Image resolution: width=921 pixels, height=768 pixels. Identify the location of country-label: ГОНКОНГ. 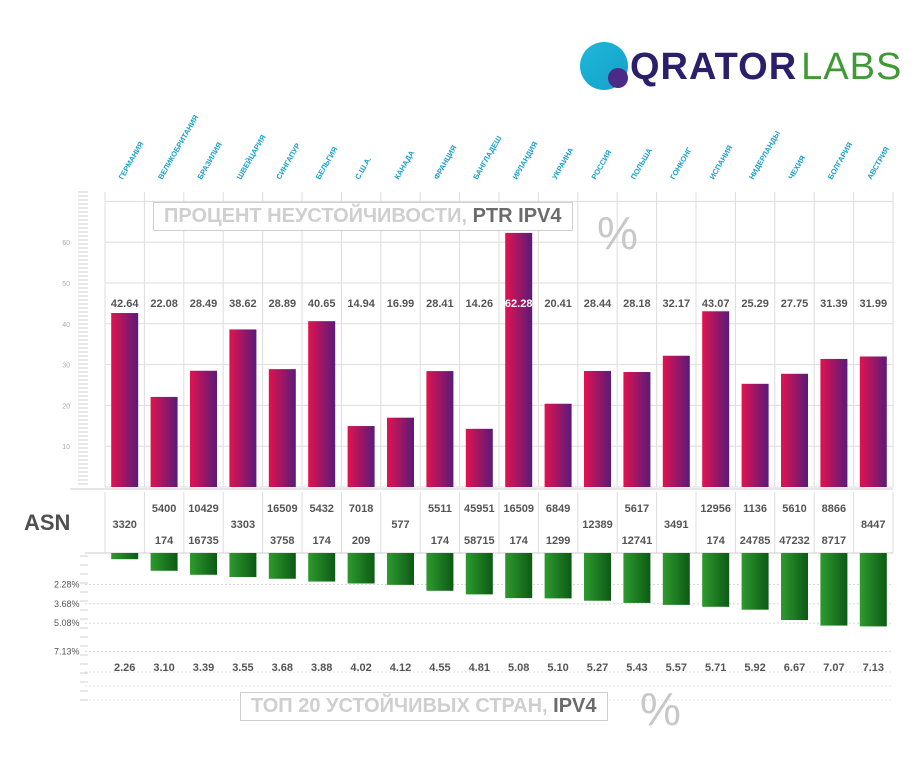
(681, 163).